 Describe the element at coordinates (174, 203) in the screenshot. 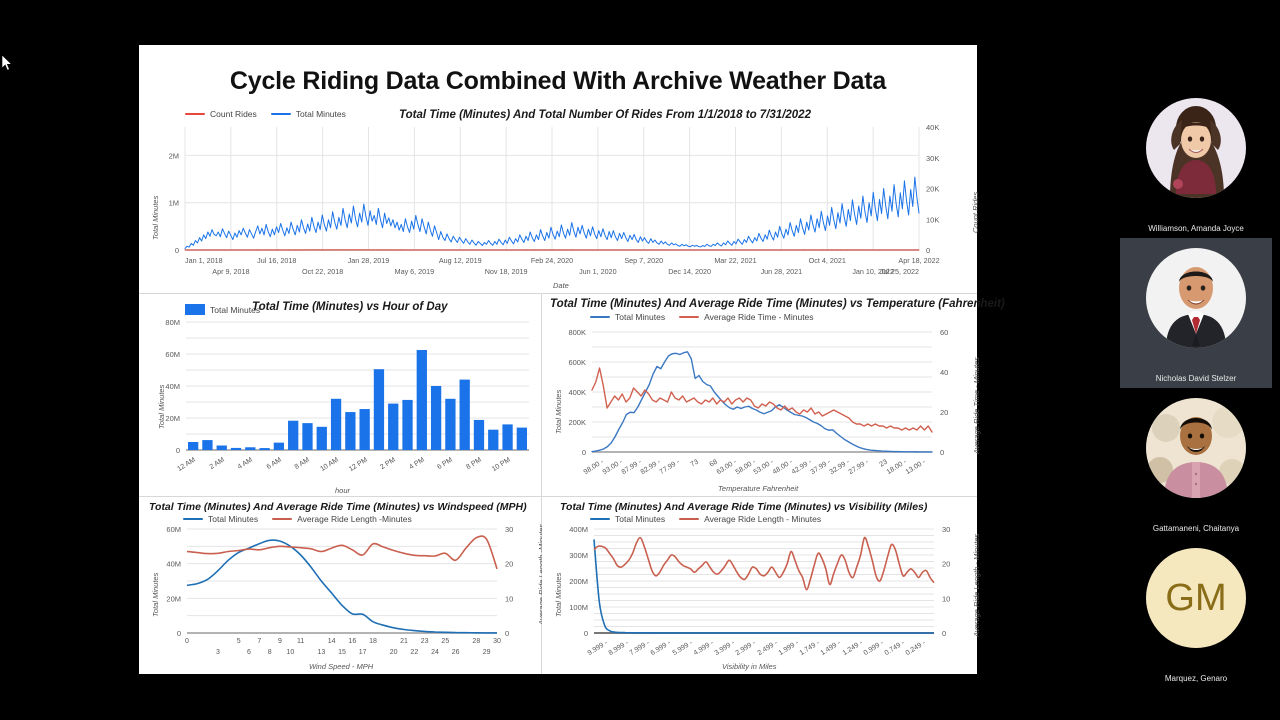

I see `svg-text: 1M` at that location.